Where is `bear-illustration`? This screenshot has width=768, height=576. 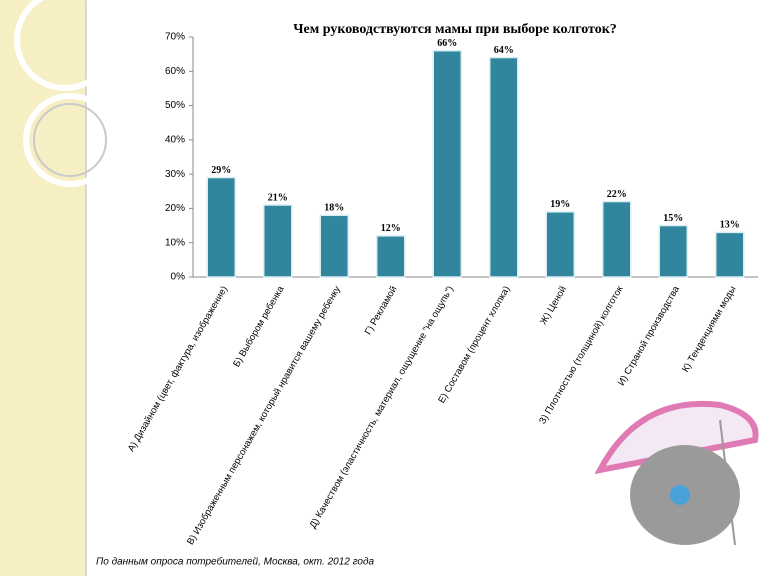
bear-illustration is located at coordinates (676, 473).